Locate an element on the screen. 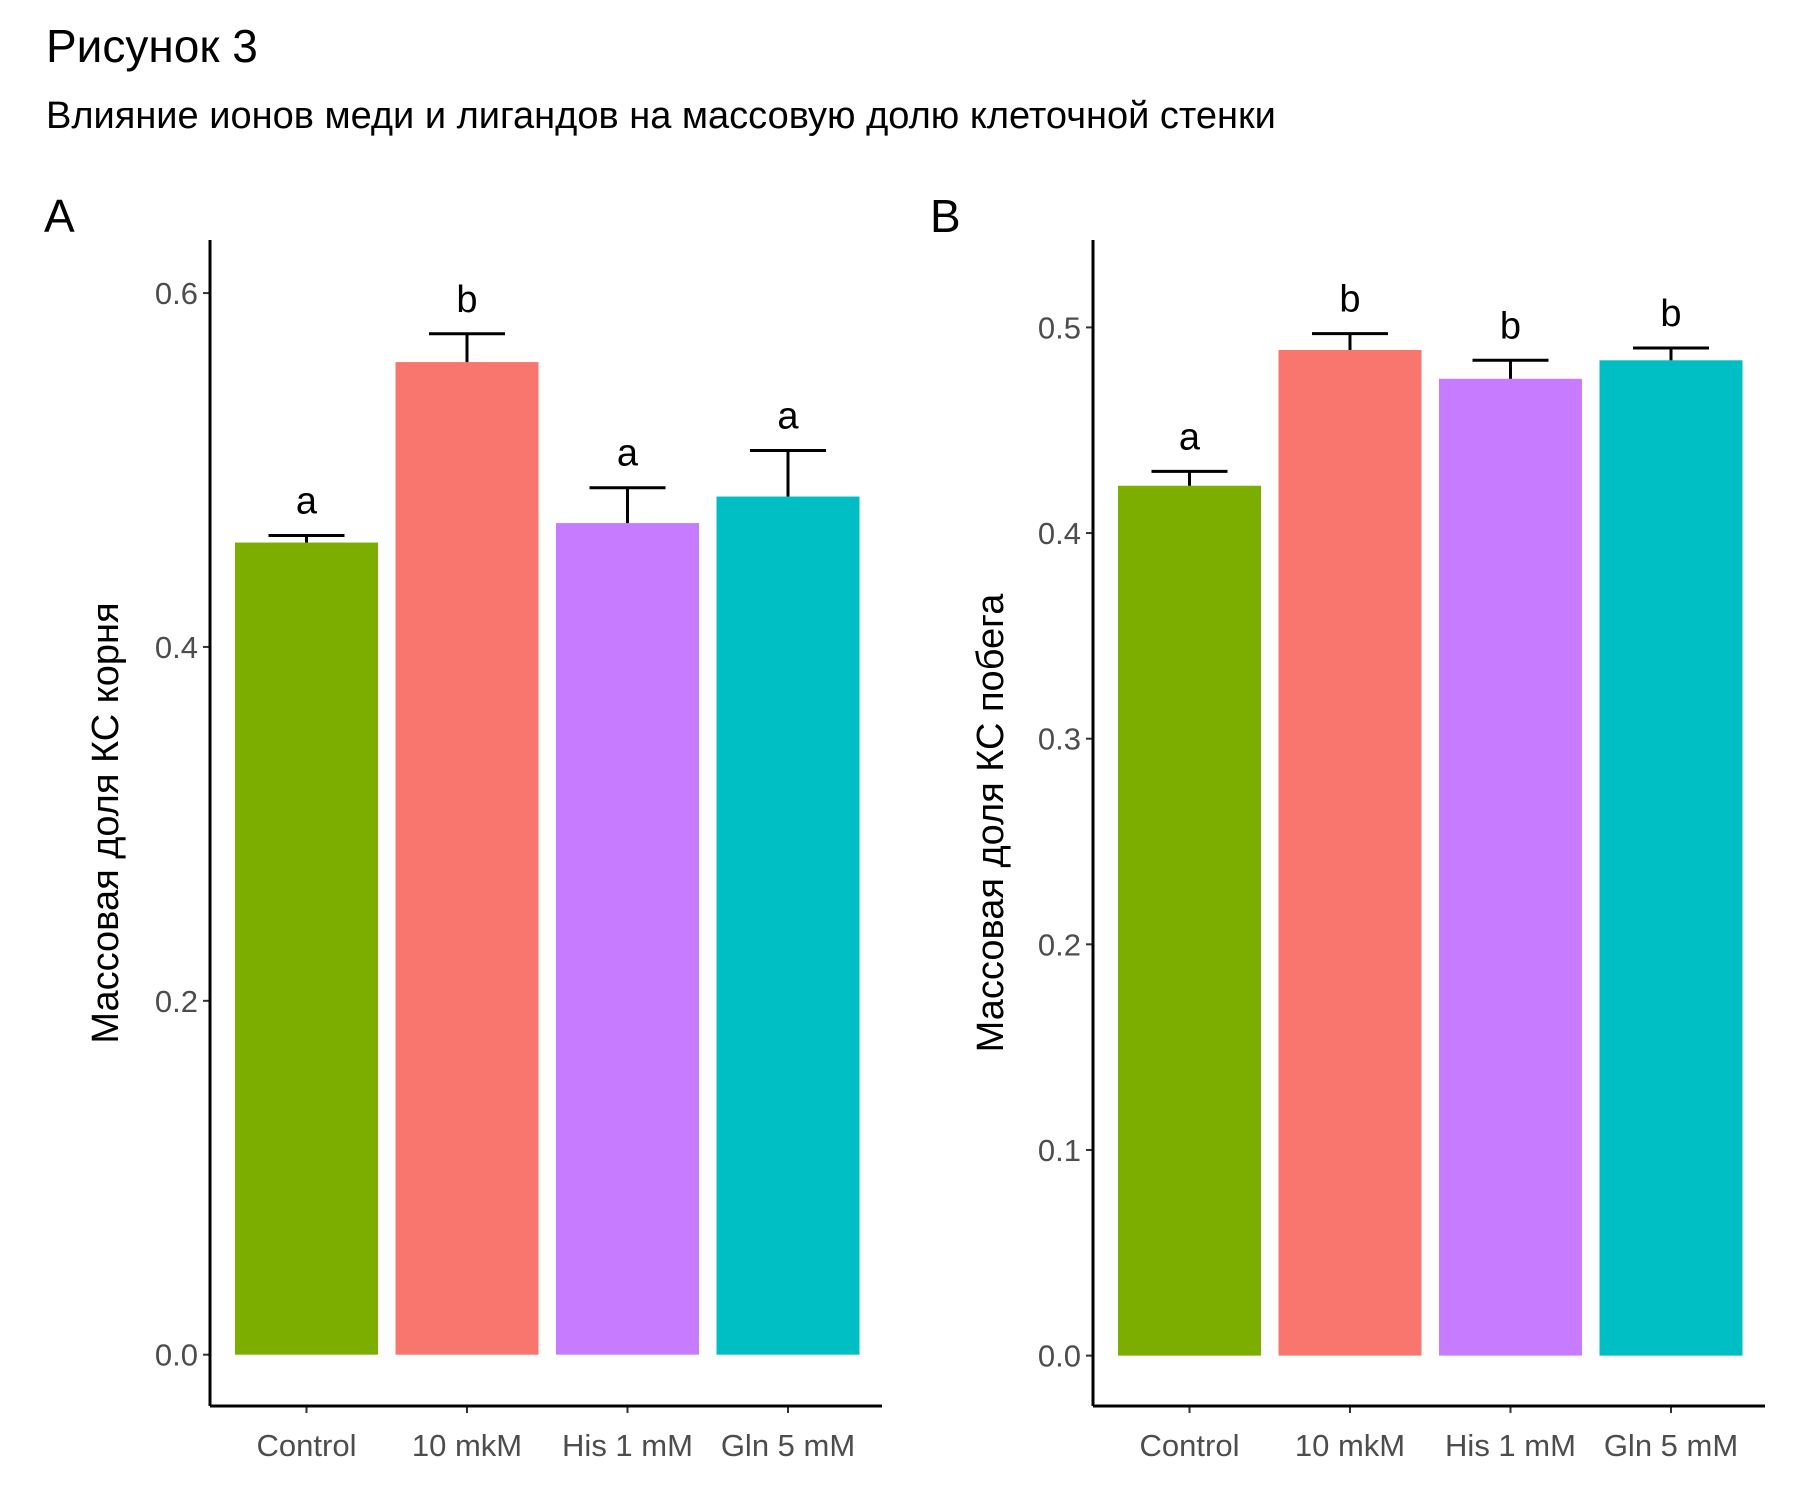  panel-label-a: A is located at coordinates (59, 216).